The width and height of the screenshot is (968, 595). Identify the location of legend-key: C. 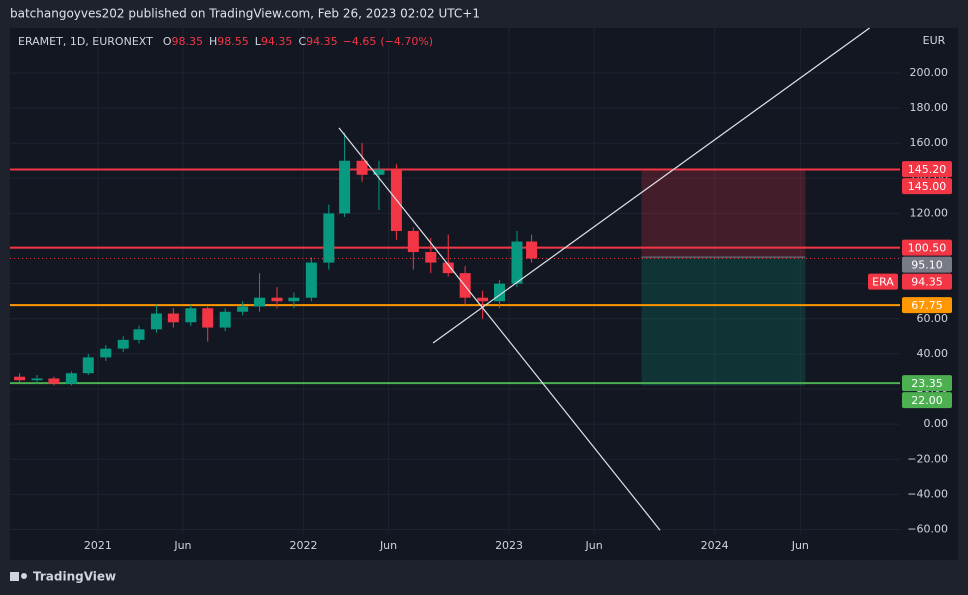
(302, 41).